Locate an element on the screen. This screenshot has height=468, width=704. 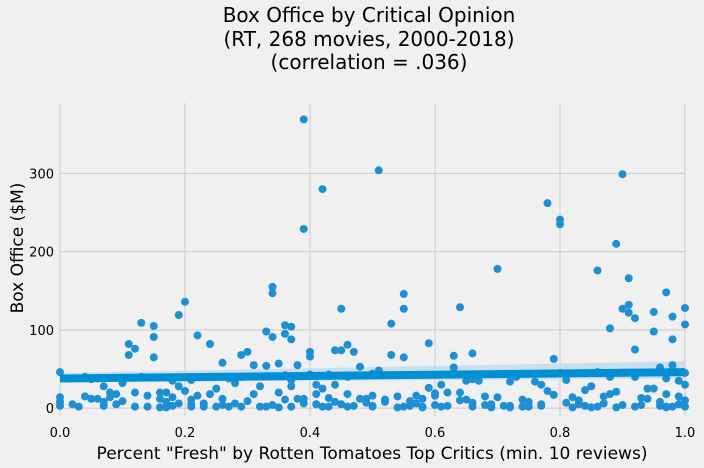
x-tick-label: 0.4 is located at coordinates (310, 433).